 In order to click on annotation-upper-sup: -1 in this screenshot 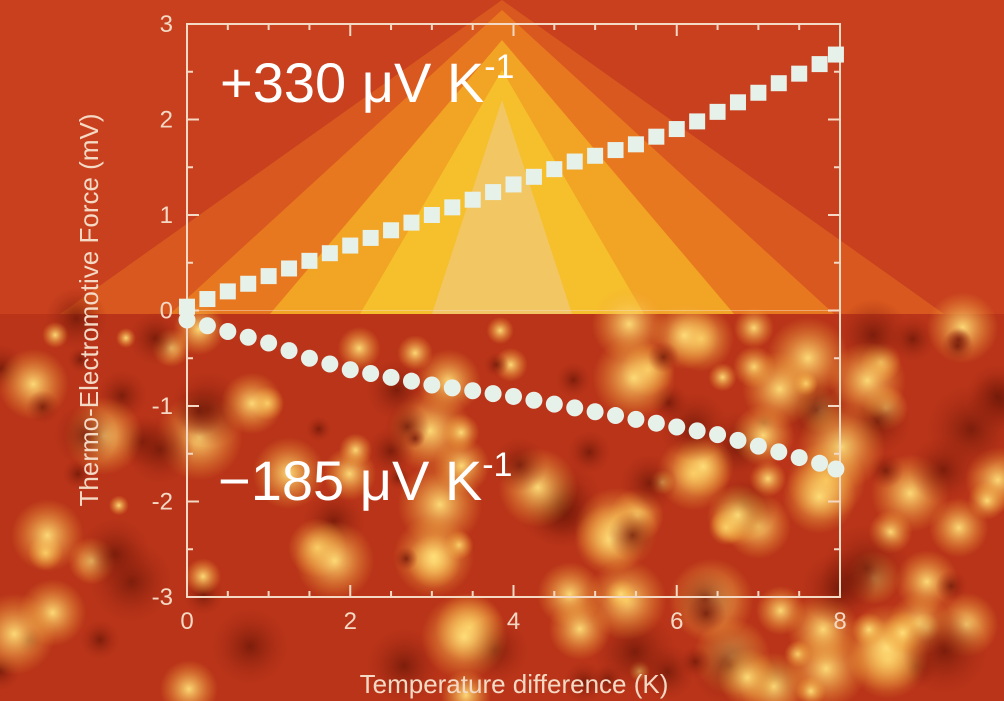, I will do `click(499, 67)`.